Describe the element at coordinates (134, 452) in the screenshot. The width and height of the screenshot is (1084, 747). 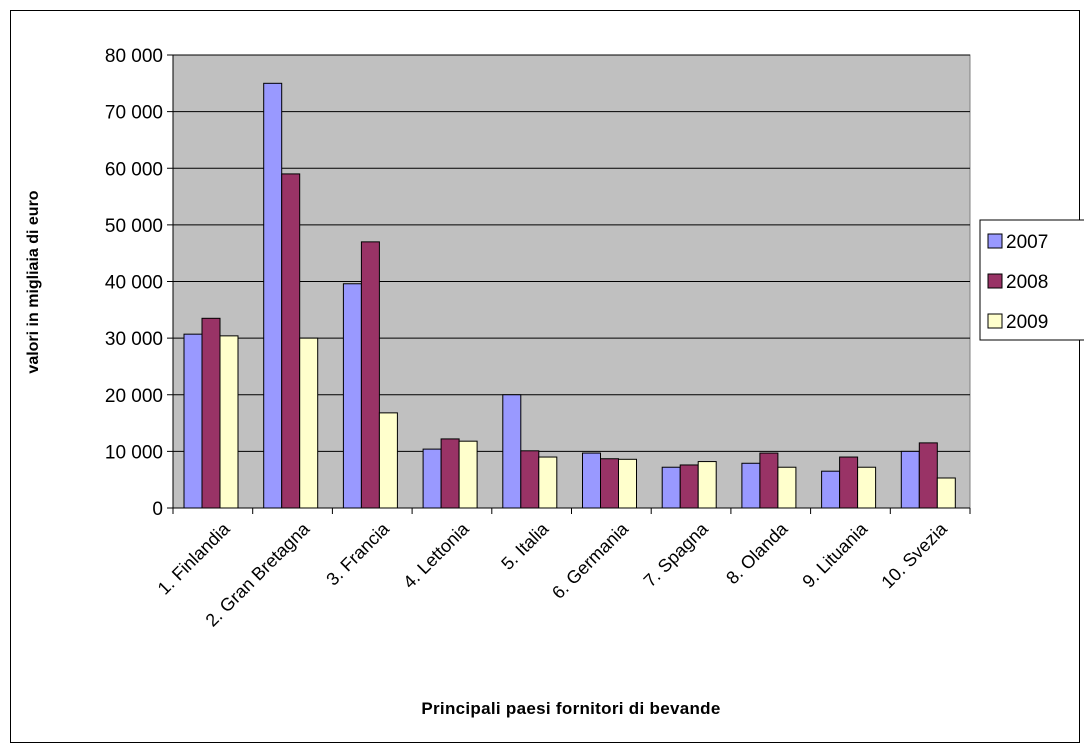
I see `y-tick-label: 10 000` at that location.